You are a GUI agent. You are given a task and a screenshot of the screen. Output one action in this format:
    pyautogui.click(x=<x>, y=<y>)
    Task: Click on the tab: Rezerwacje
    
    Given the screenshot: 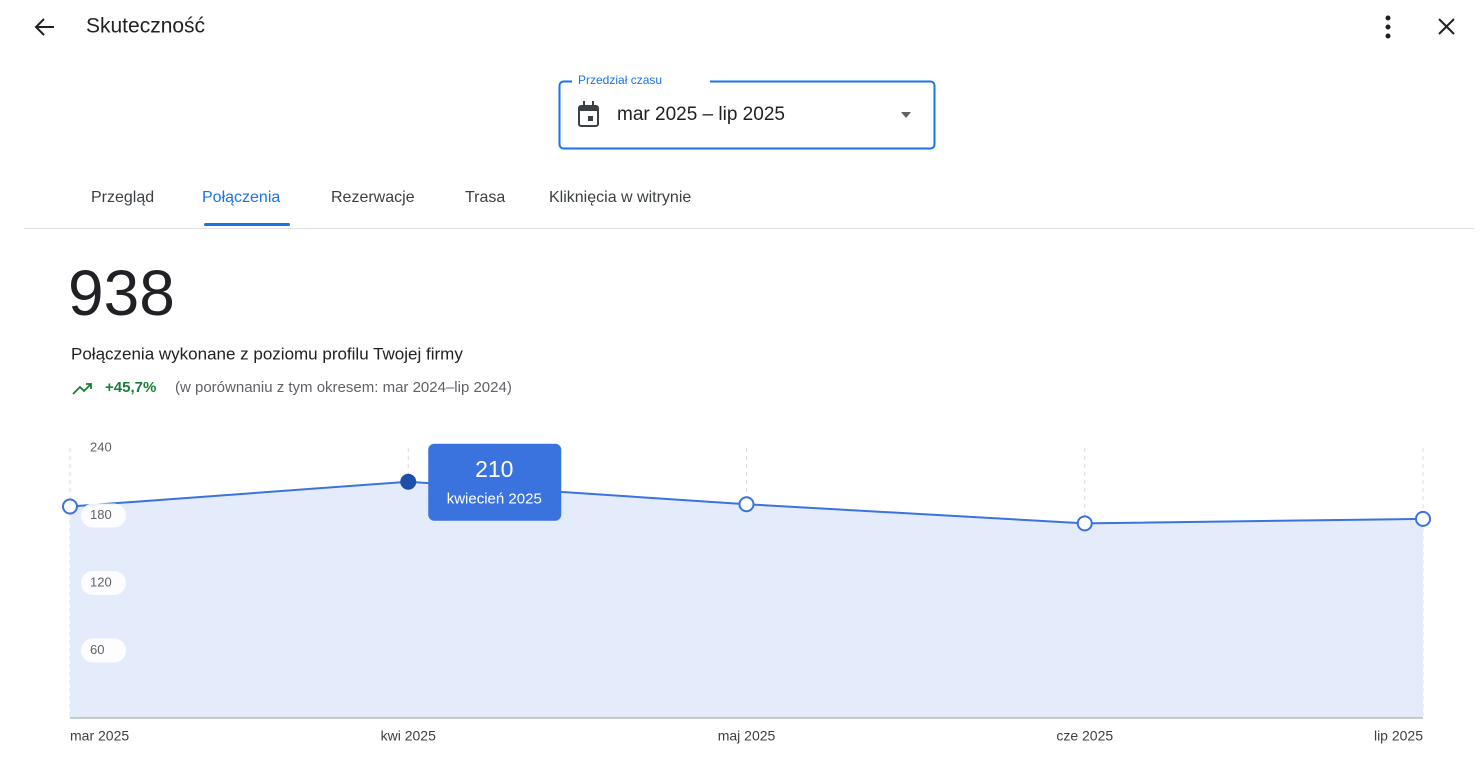 What is the action you would take?
    pyautogui.click(x=373, y=197)
    